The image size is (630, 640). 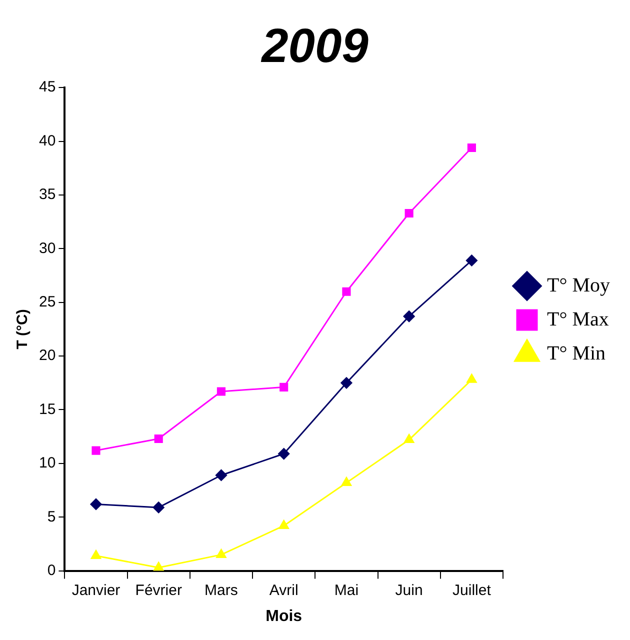 I want to click on x-tick-label: Avril, so click(x=283, y=590).